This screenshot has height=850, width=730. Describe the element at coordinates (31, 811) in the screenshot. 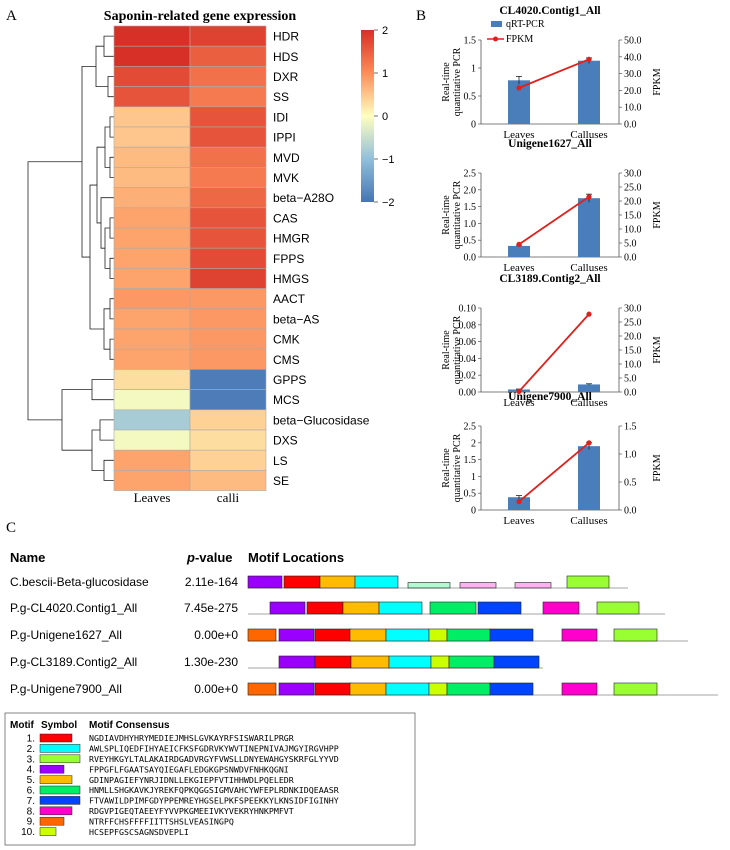

I see `motif-number: 8.` at that location.